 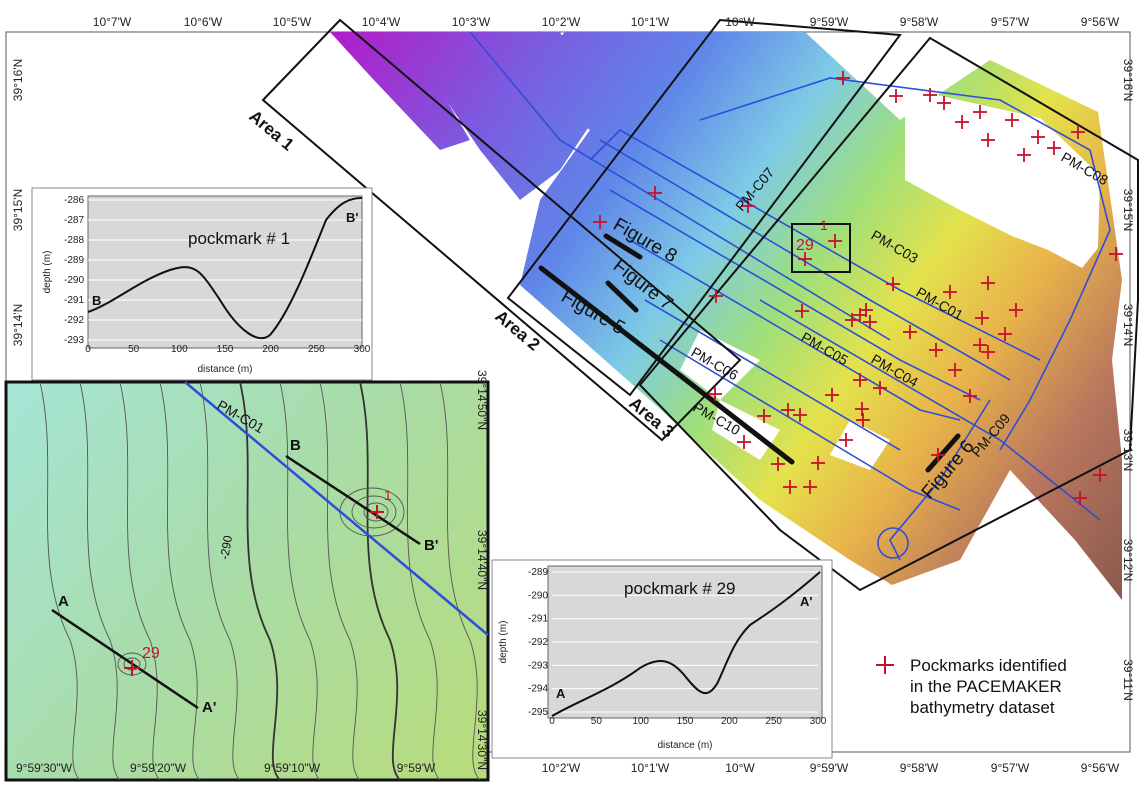 I want to click on left-latitude-ticks: 39°16'N 39°15'N 39°14'N, so click(x=18, y=202).